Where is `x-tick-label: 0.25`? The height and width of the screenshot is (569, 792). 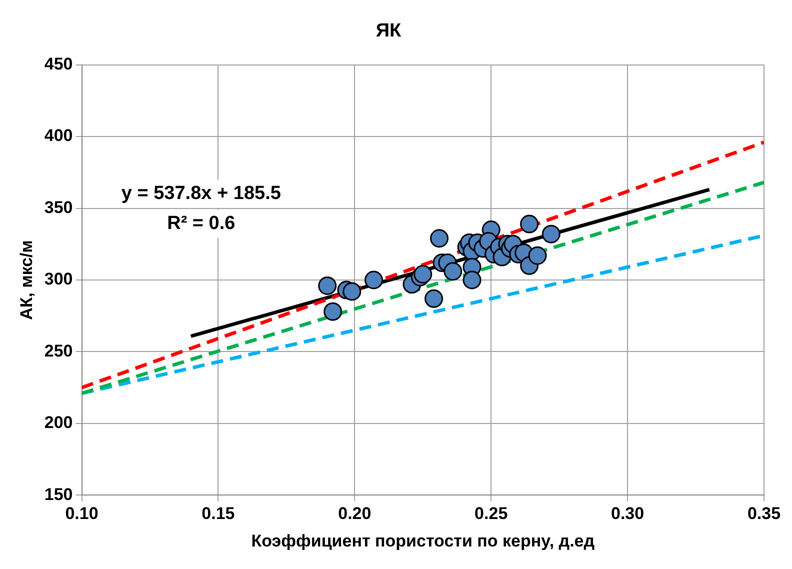
x-tick-label: 0.25 is located at coordinates (491, 514).